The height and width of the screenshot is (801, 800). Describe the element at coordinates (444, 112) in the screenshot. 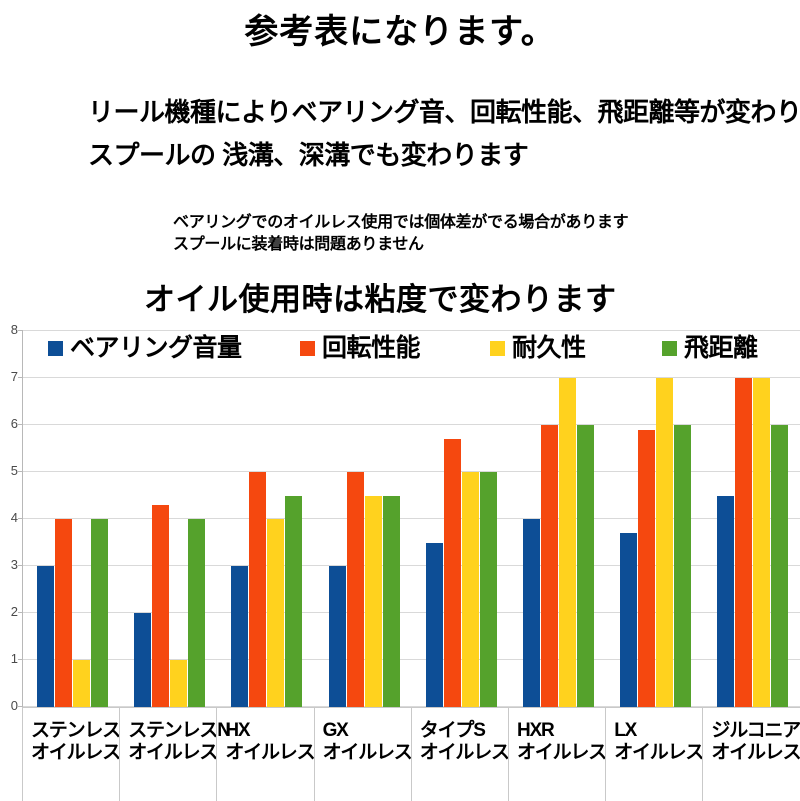

I see `header-subline-1: リール機種によりベアリング音、回転性能、飛距離等が変わります。` at that location.